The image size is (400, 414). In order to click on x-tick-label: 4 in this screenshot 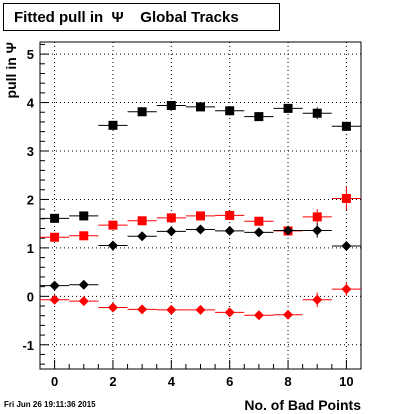, I will do `click(172, 381)`.